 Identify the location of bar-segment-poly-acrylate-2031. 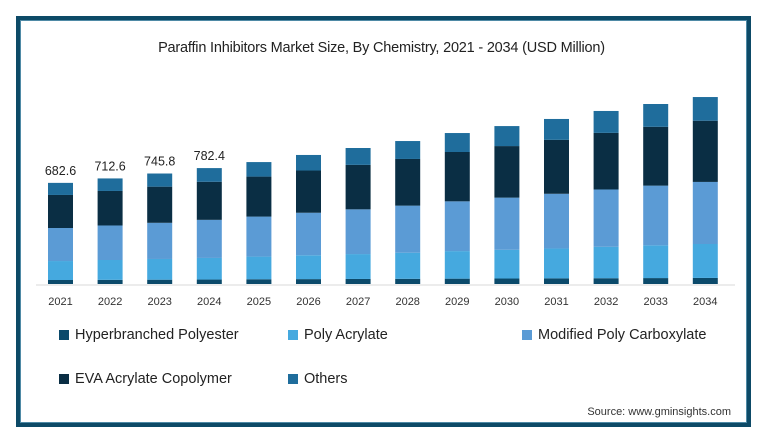
(556, 263).